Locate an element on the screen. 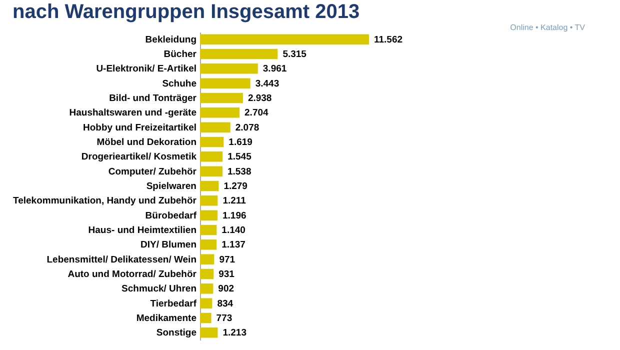  data-label: 1.545 is located at coordinates (240, 157).